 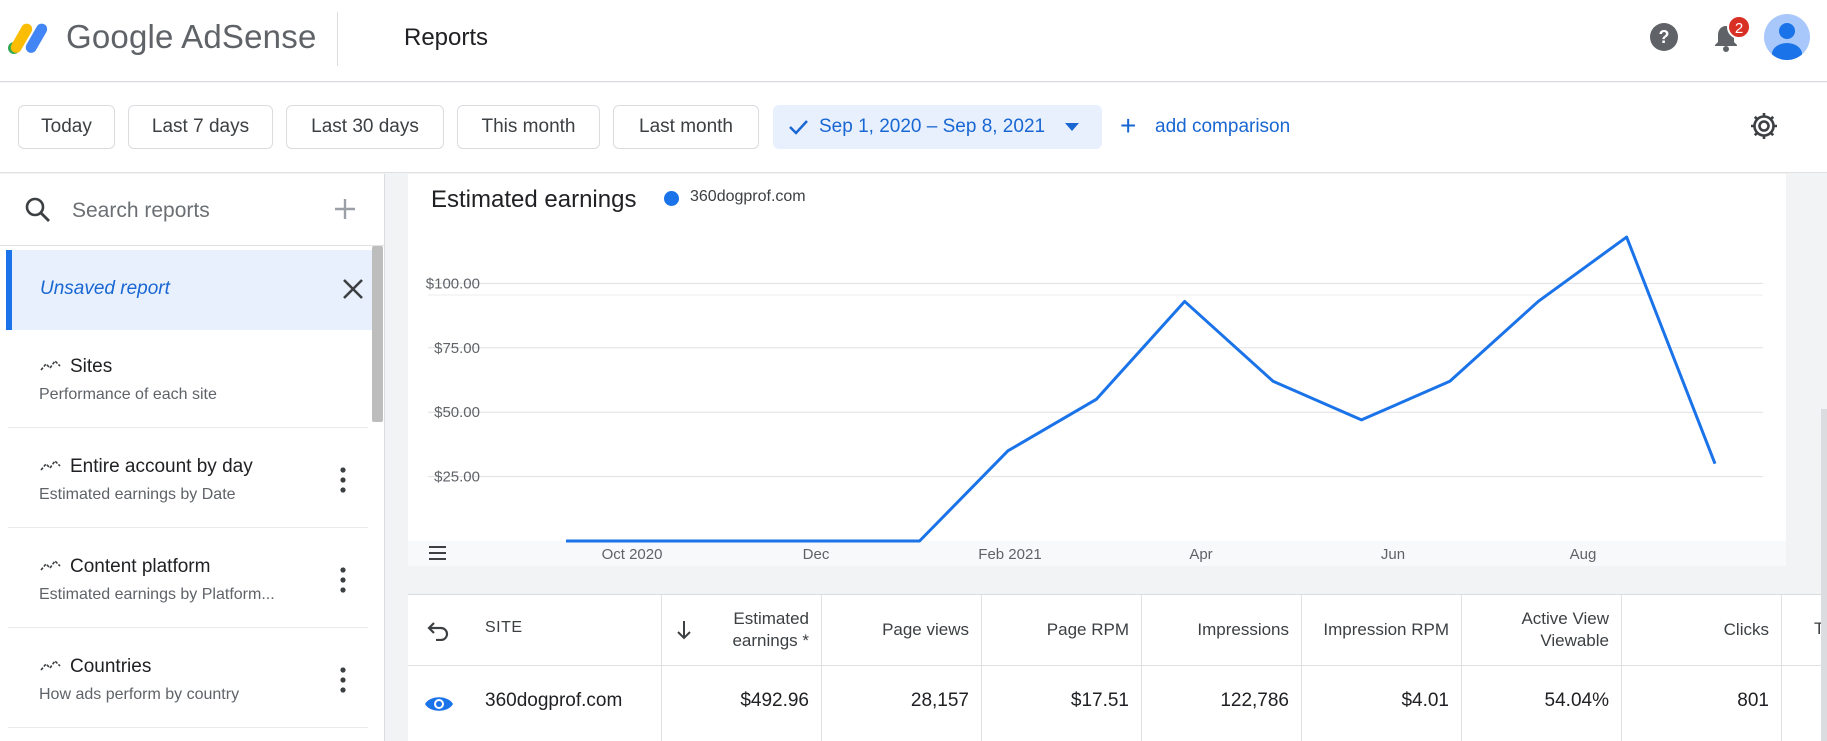 What do you see at coordinates (1576, 700) in the screenshot?
I see `cell-value: 54.04%` at bounding box center [1576, 700].